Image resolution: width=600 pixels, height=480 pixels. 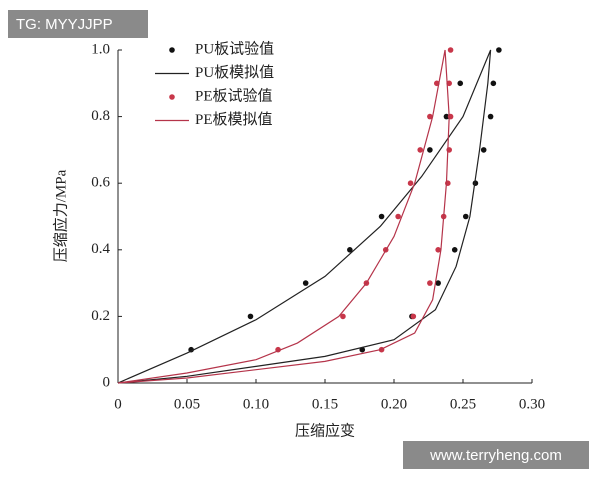 I want to click on x-tick-label: 0.15, so click(x=325, y=404).